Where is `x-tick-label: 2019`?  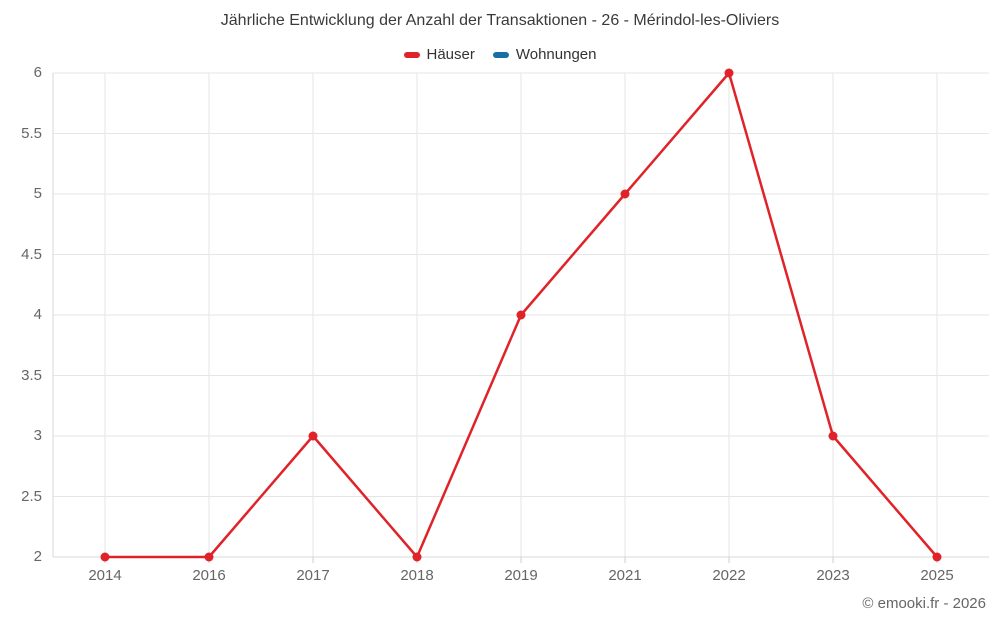 x-tick-label: 2019 is located at coordinates (521, 575).